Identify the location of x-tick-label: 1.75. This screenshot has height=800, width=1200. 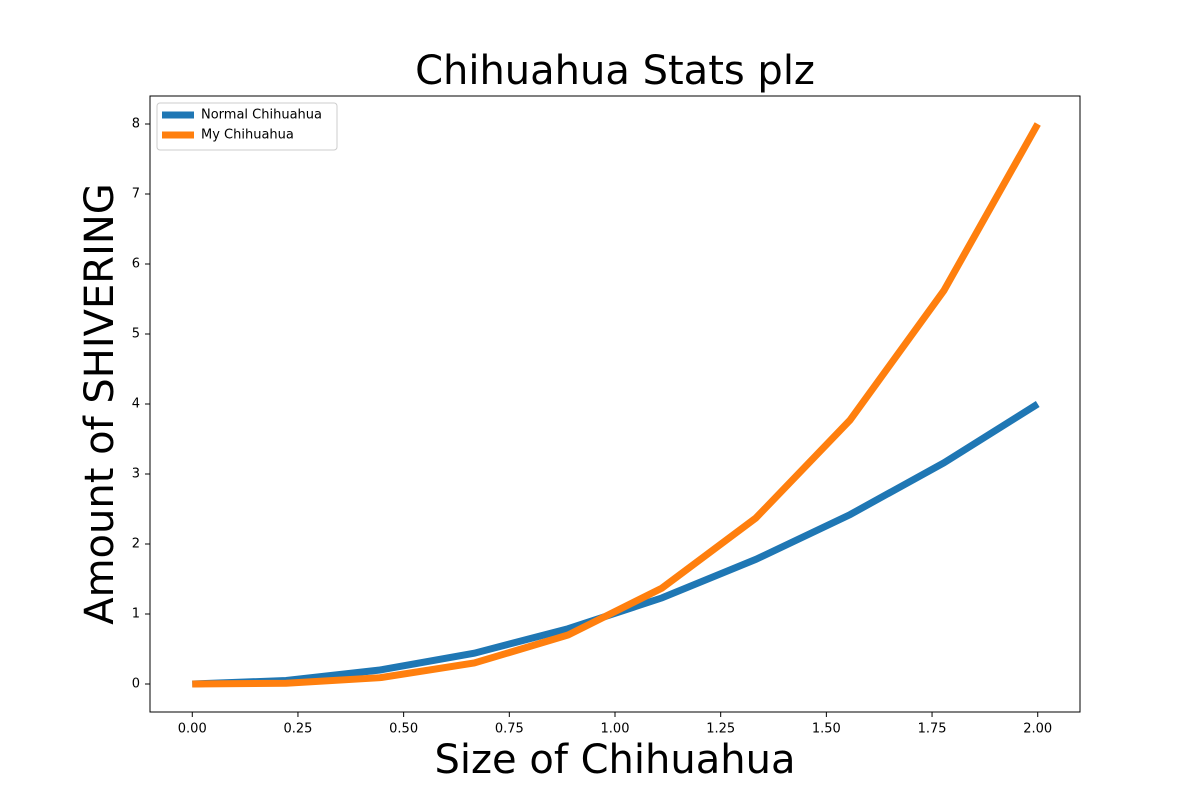
(932, 729).